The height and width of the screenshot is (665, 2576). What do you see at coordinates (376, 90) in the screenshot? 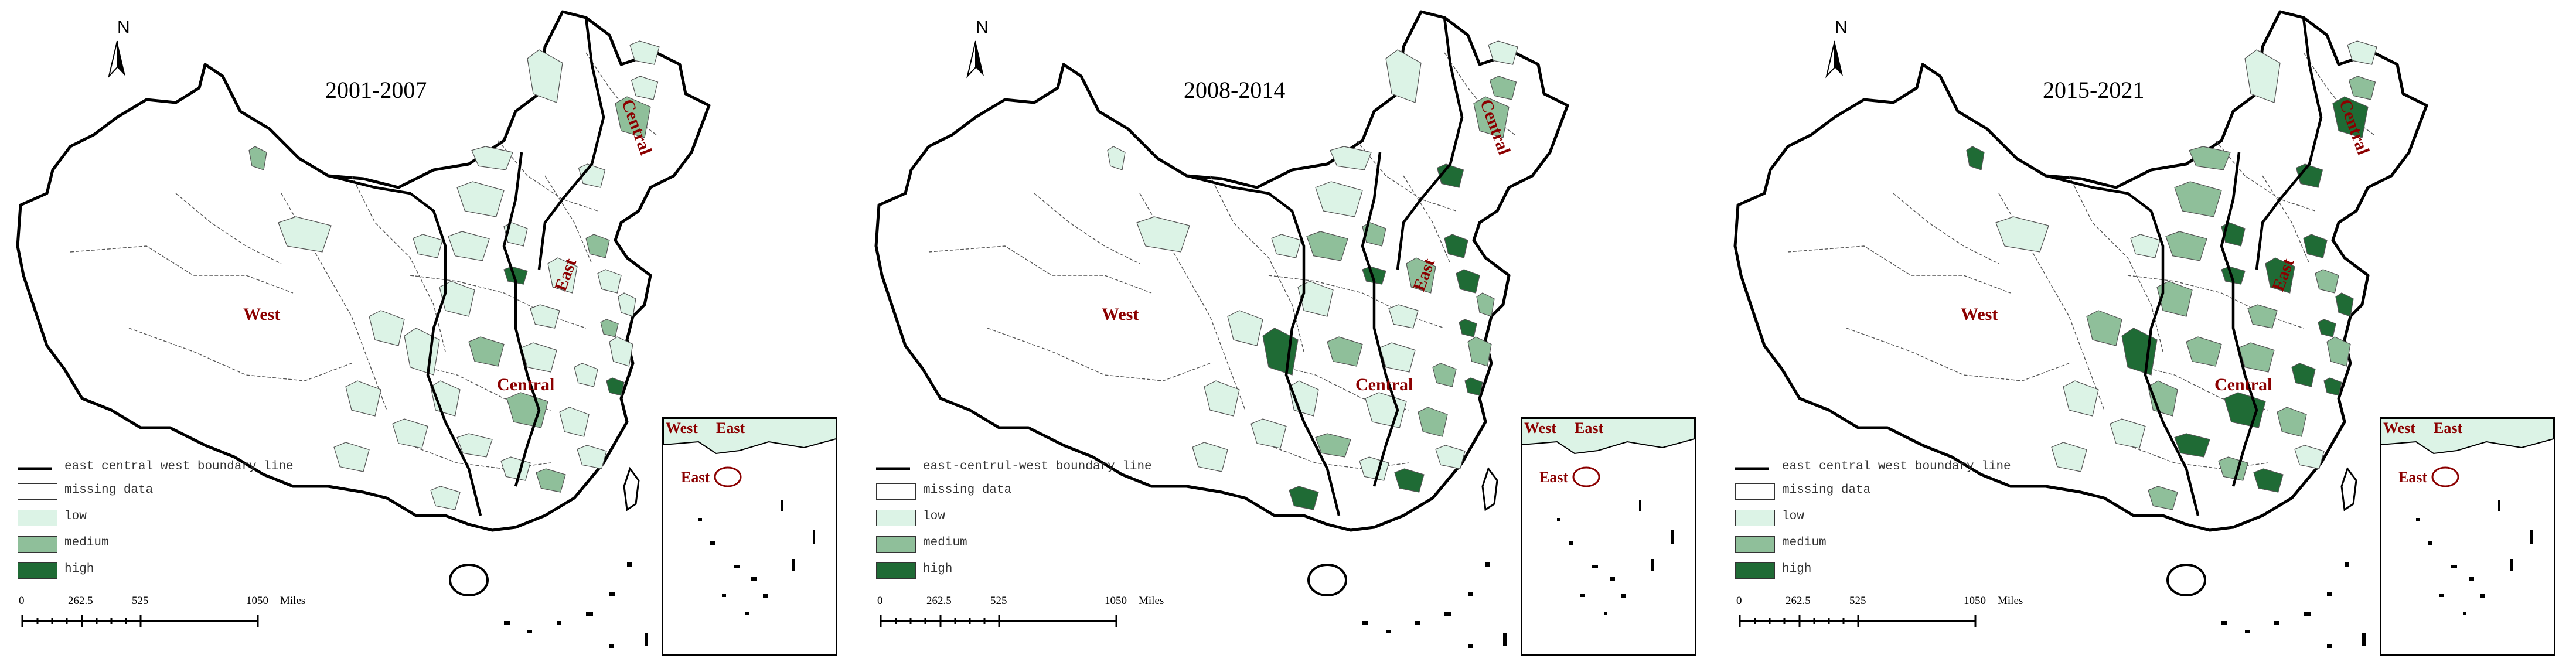
I see `period-title: 2001-2007` at bounding box center [376, 90].